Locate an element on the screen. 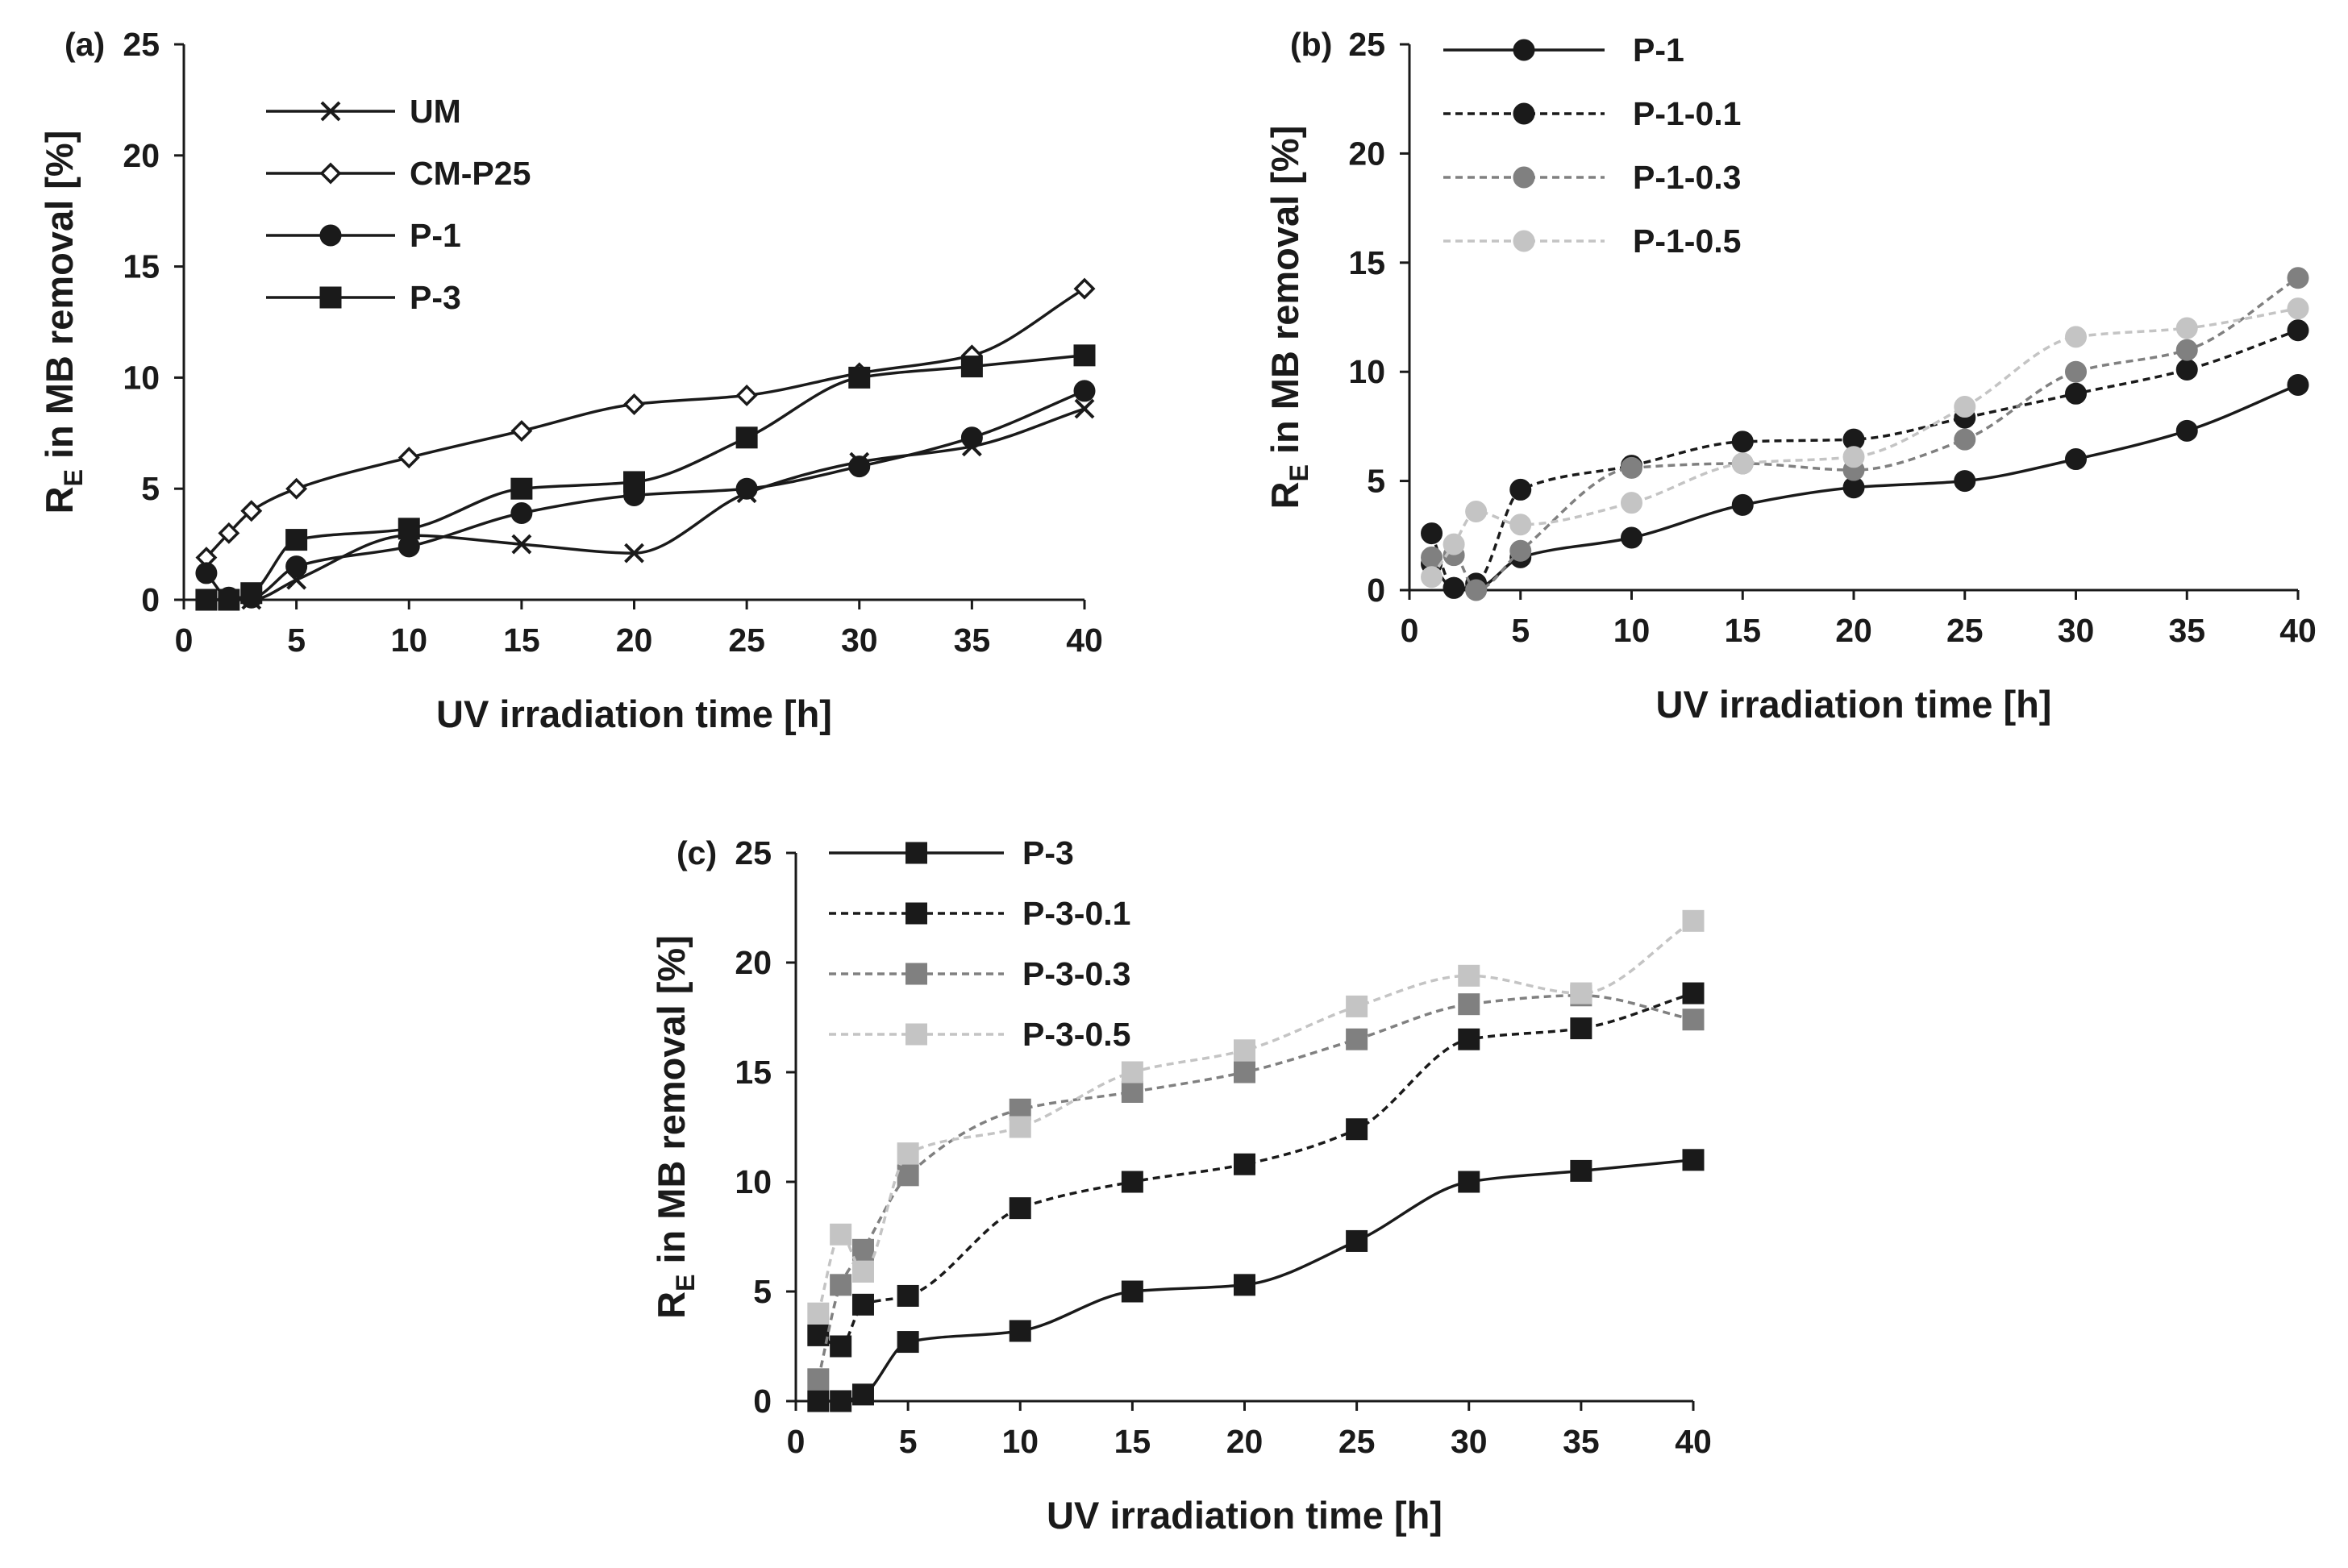 This screenshot has width=2348, height=1568. x-tick-label: 20 is located at coordinates (1854, 630).